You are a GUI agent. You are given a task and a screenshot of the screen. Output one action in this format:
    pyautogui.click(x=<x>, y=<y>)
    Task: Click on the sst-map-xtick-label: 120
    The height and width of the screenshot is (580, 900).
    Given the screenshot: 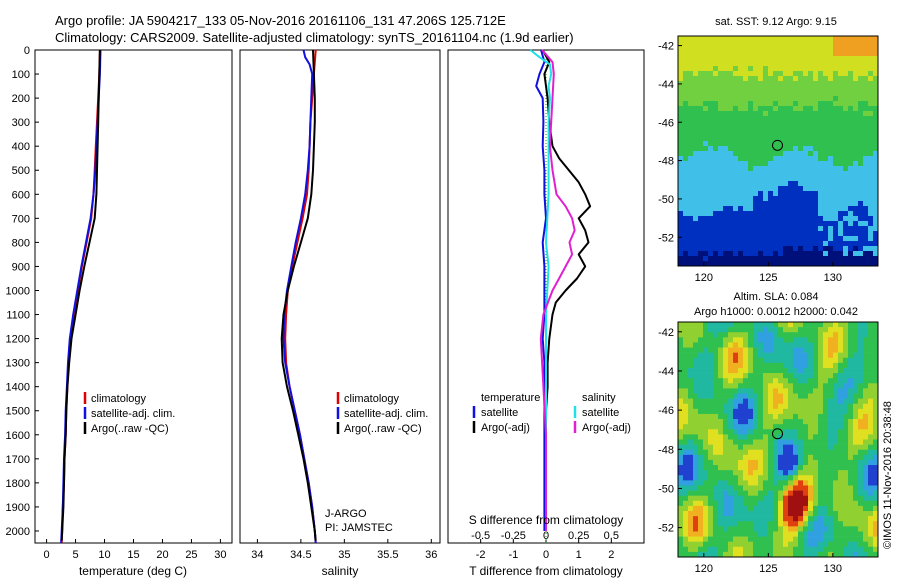 What is the action you would take?
    pyautogui.click(x=704, y=278)
    